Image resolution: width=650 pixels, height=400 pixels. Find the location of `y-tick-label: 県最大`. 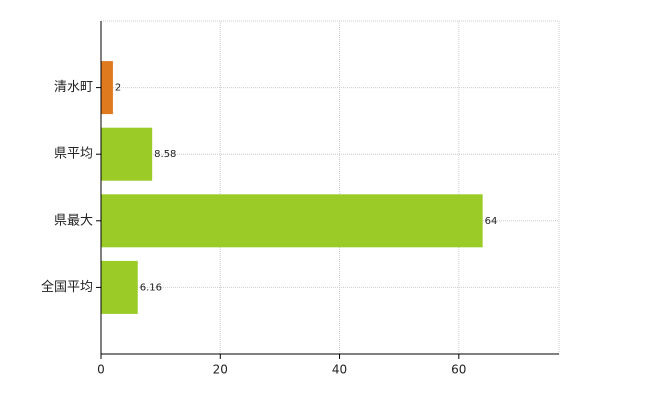

y-tick-label: 県最大 is located at coordinates (73, 220).